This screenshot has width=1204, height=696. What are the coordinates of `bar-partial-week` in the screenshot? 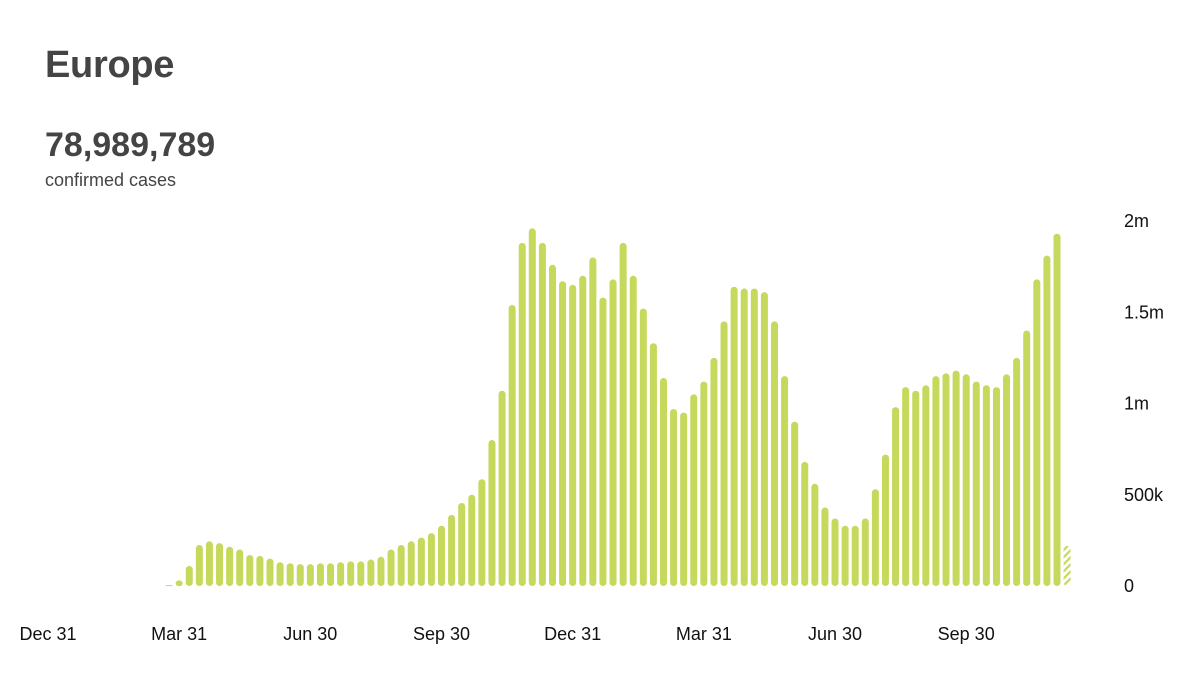 It's located at (1067, 565).